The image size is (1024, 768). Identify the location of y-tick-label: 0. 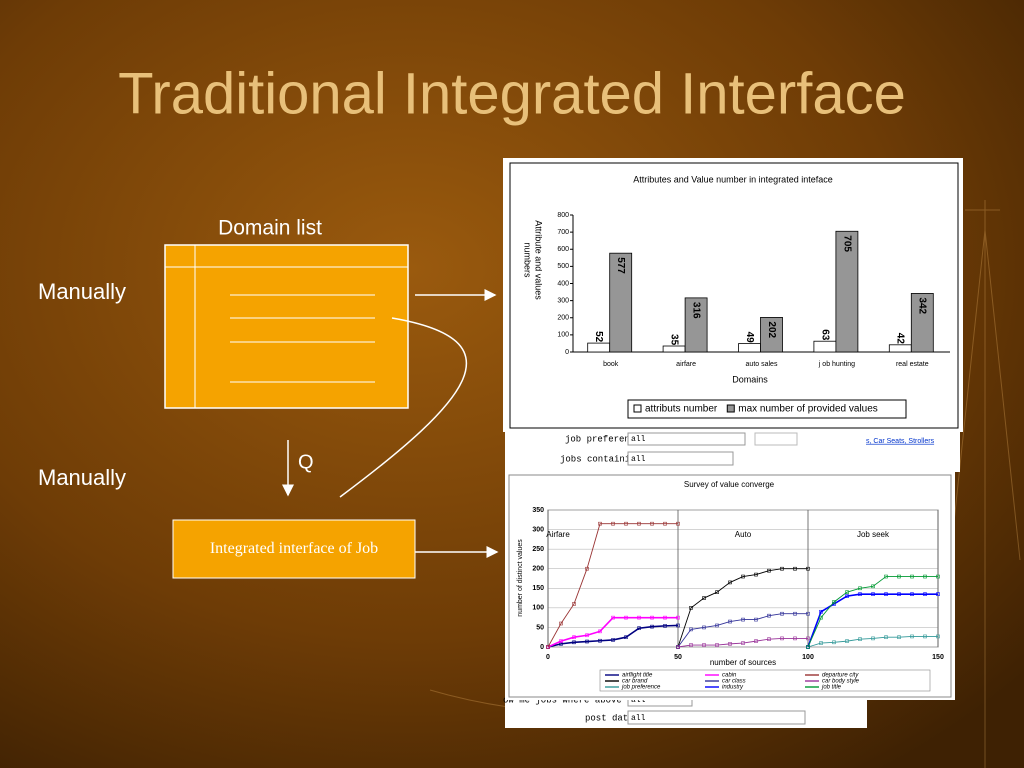
(567, 352).